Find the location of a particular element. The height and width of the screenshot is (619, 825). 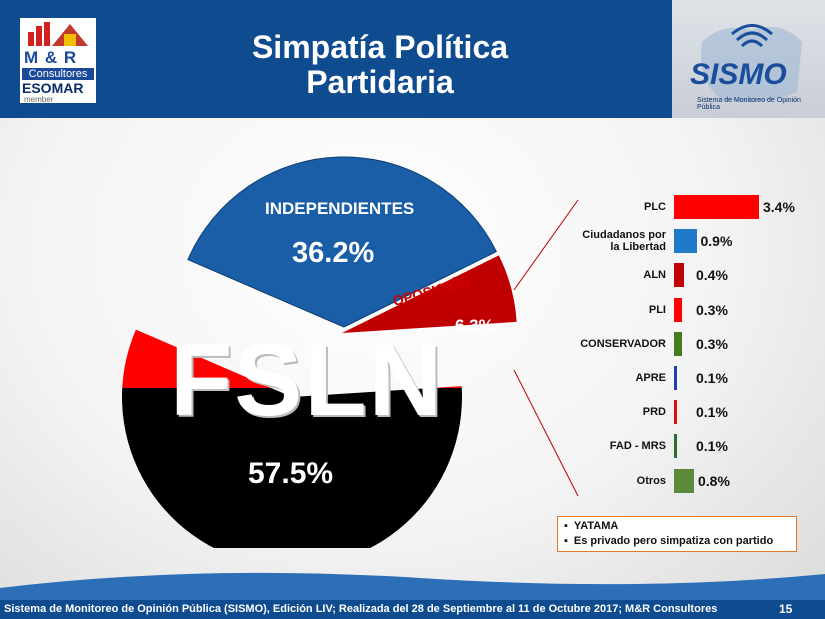

sismo-map-icon is located at coordinates (751, 63).